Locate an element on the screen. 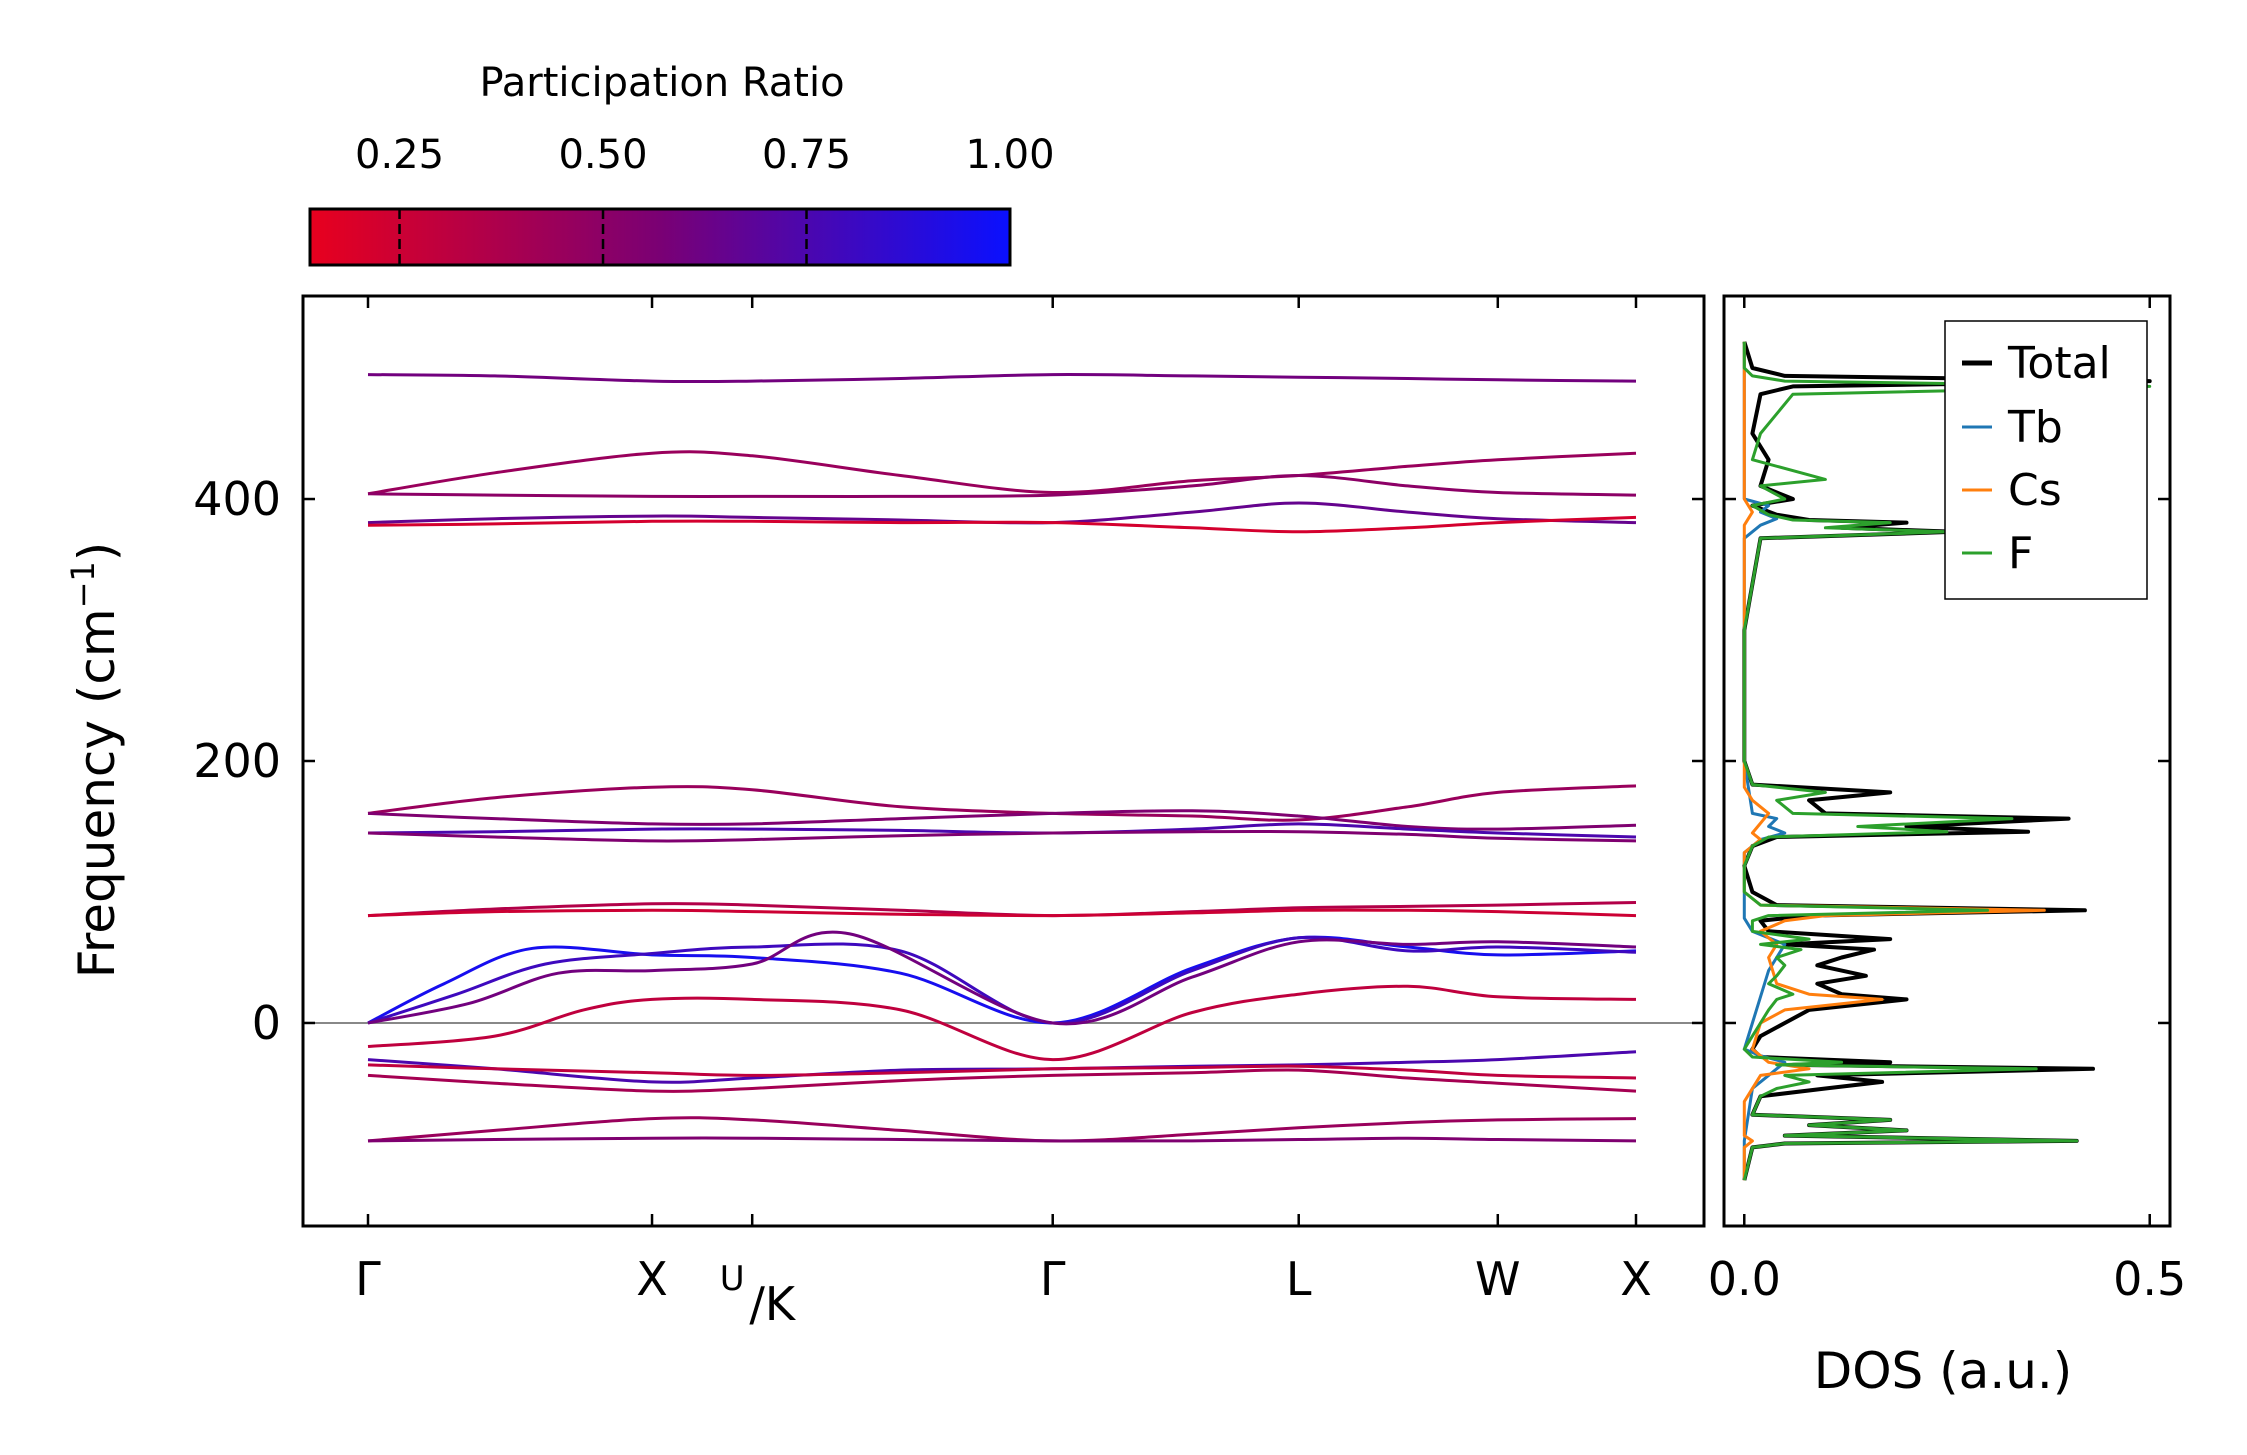 This screenshot has width=2247, height=1455. colorbar-tick-label: 1.00 is located at coordinates (1009, 155).